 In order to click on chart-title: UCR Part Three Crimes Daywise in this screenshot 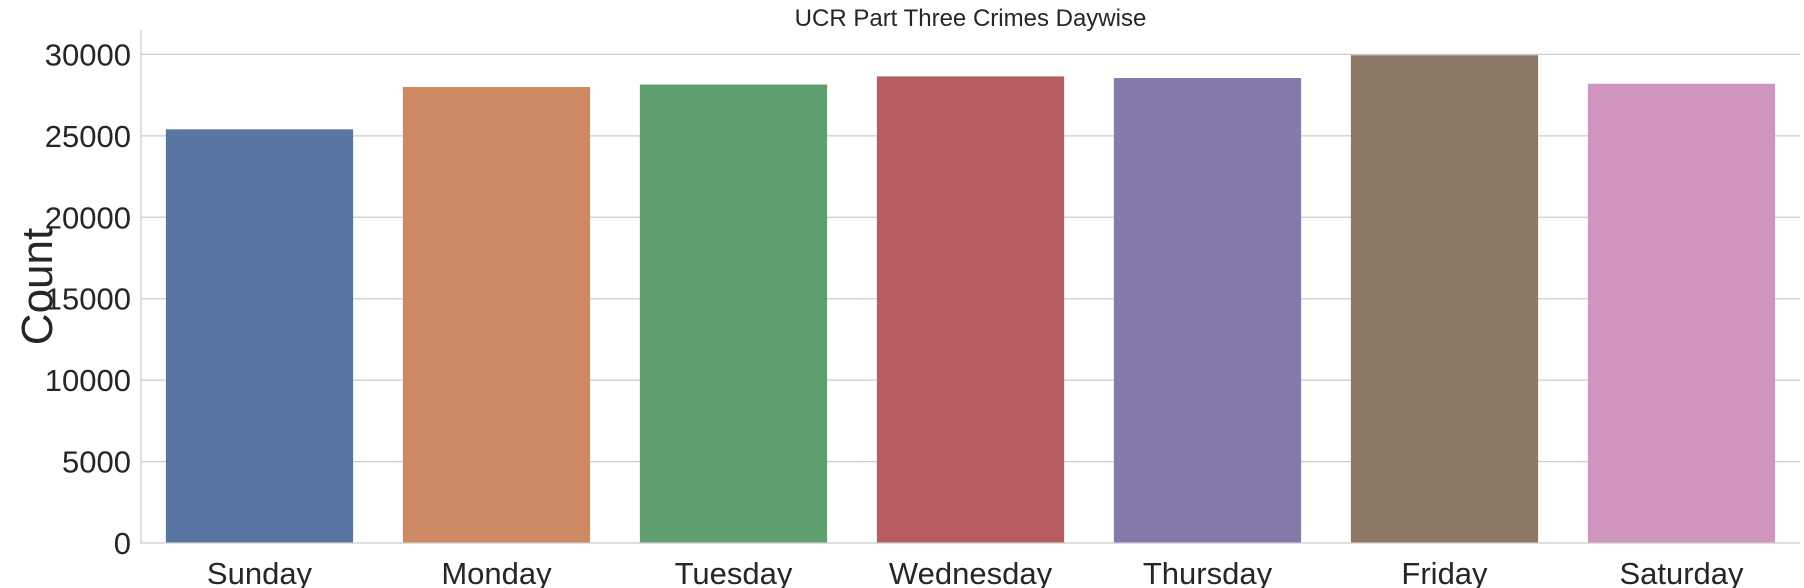, I will do `click(971, 18)`.